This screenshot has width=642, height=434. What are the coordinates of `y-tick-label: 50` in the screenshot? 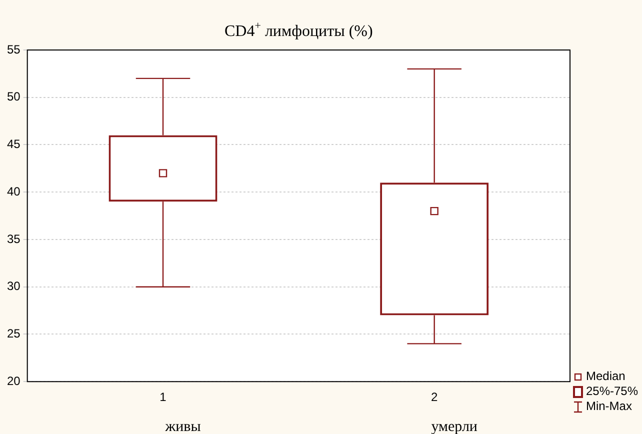 It's located at (13, 97).